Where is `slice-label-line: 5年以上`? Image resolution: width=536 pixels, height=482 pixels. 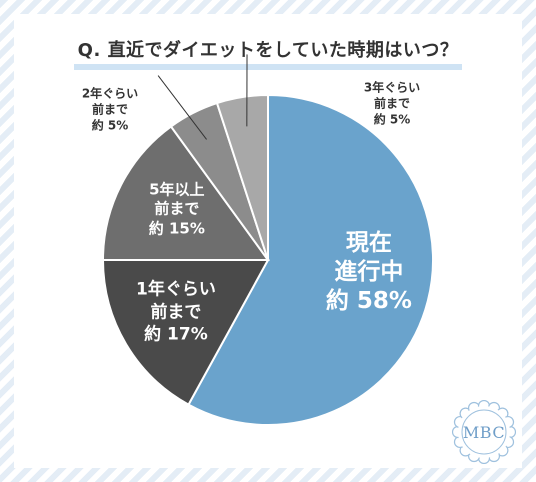
slice-label-line: 5年以上 is located at coordinates (177, 188).